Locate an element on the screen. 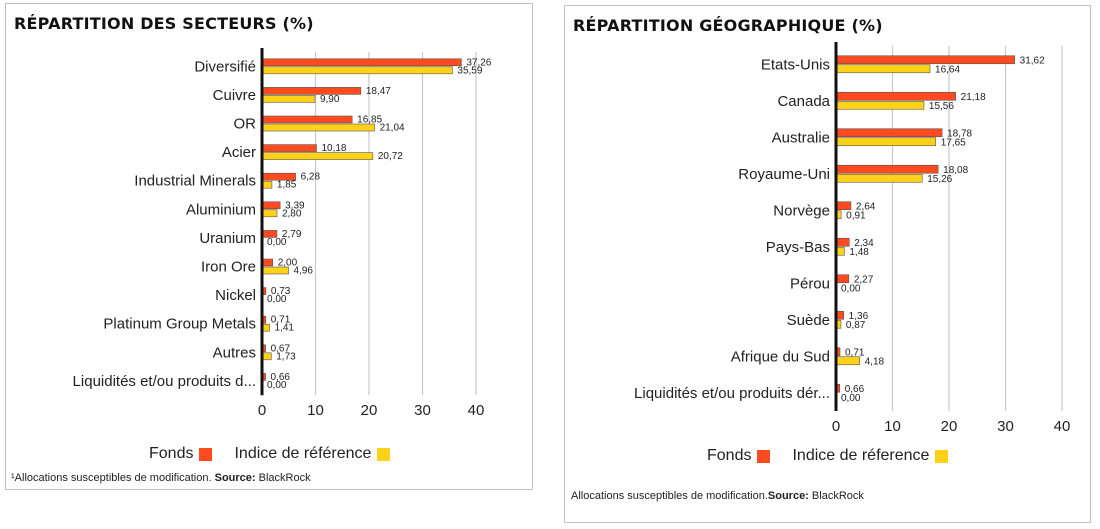  fonds-value-label: 2,79 is located at coordinates (292, 234).